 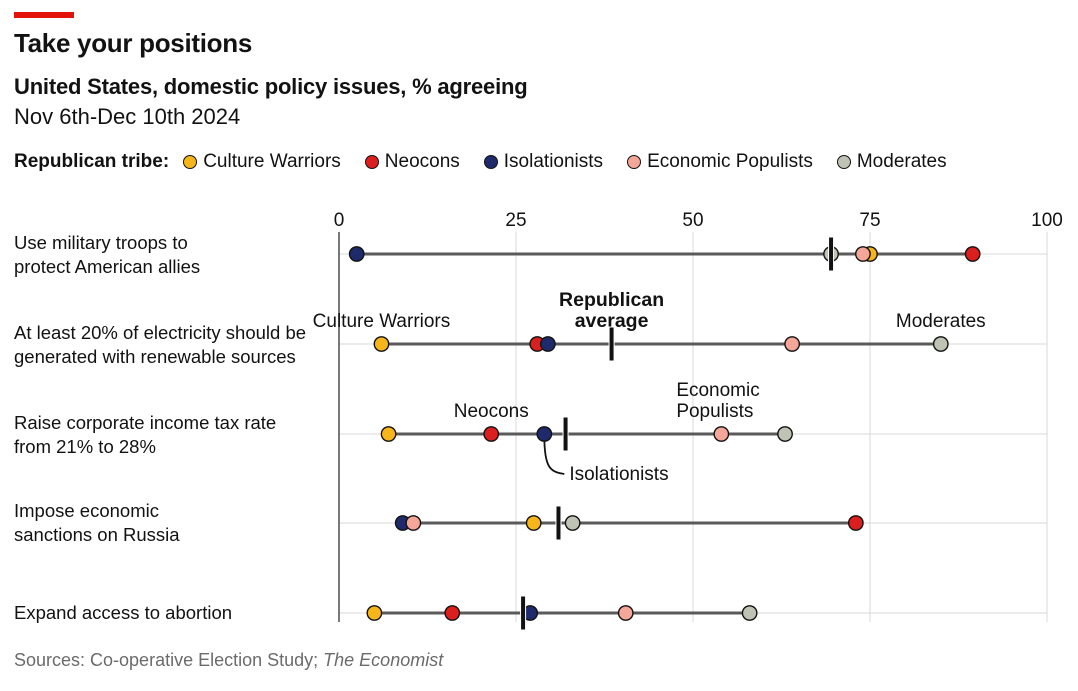 I want to click on x-tick-label: 50, so click(x=692, y=220).